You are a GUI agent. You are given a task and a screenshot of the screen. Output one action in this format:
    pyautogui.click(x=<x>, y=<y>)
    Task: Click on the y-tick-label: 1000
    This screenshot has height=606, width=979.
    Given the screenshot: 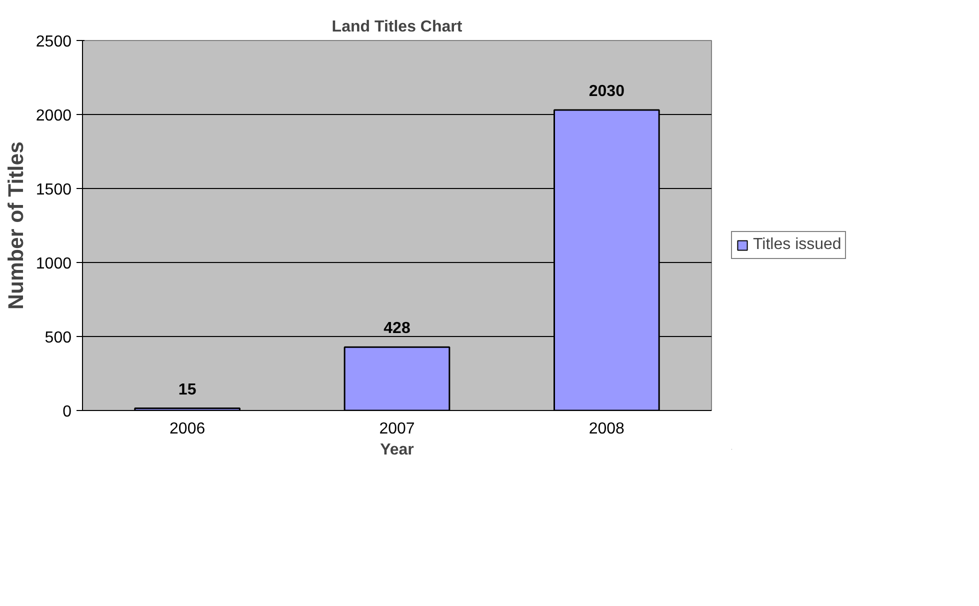 What is the action you would take?
    pyautogui.click(x=54, y=264)
    